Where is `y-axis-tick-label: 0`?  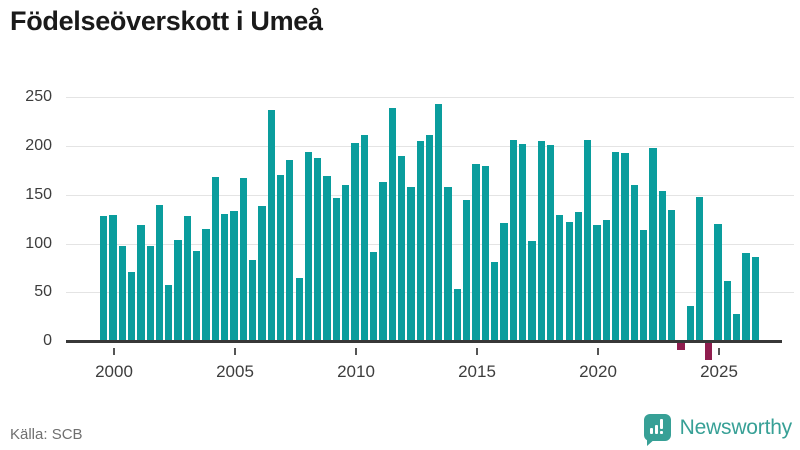 y-axis-tick-label: 0 is located at coordinates (47, 340).